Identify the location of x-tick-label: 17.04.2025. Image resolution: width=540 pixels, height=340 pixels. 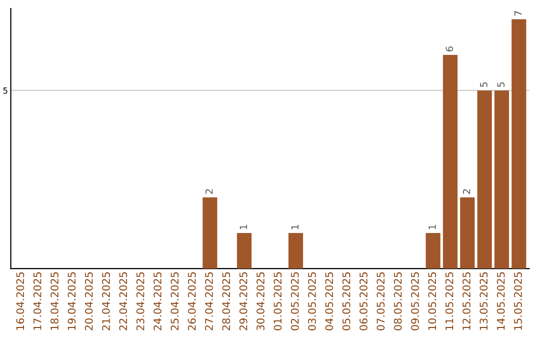
(37, 301).